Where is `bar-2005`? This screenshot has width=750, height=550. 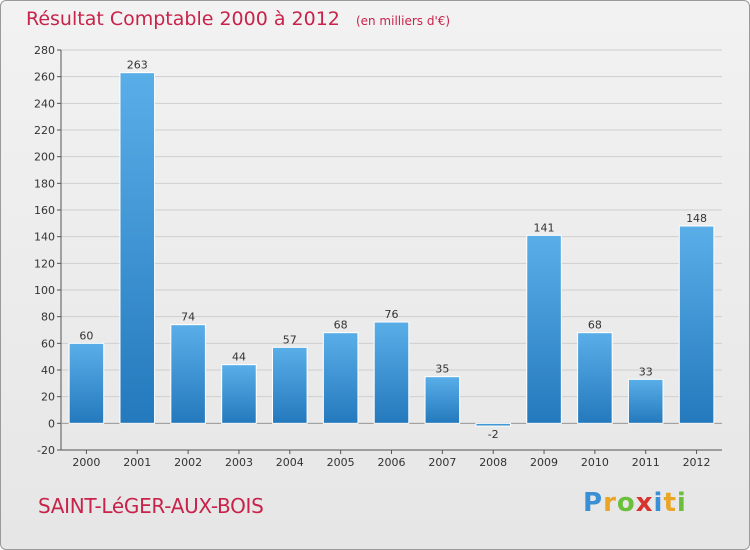 bar-2005 is located at coordinates (340, 378).